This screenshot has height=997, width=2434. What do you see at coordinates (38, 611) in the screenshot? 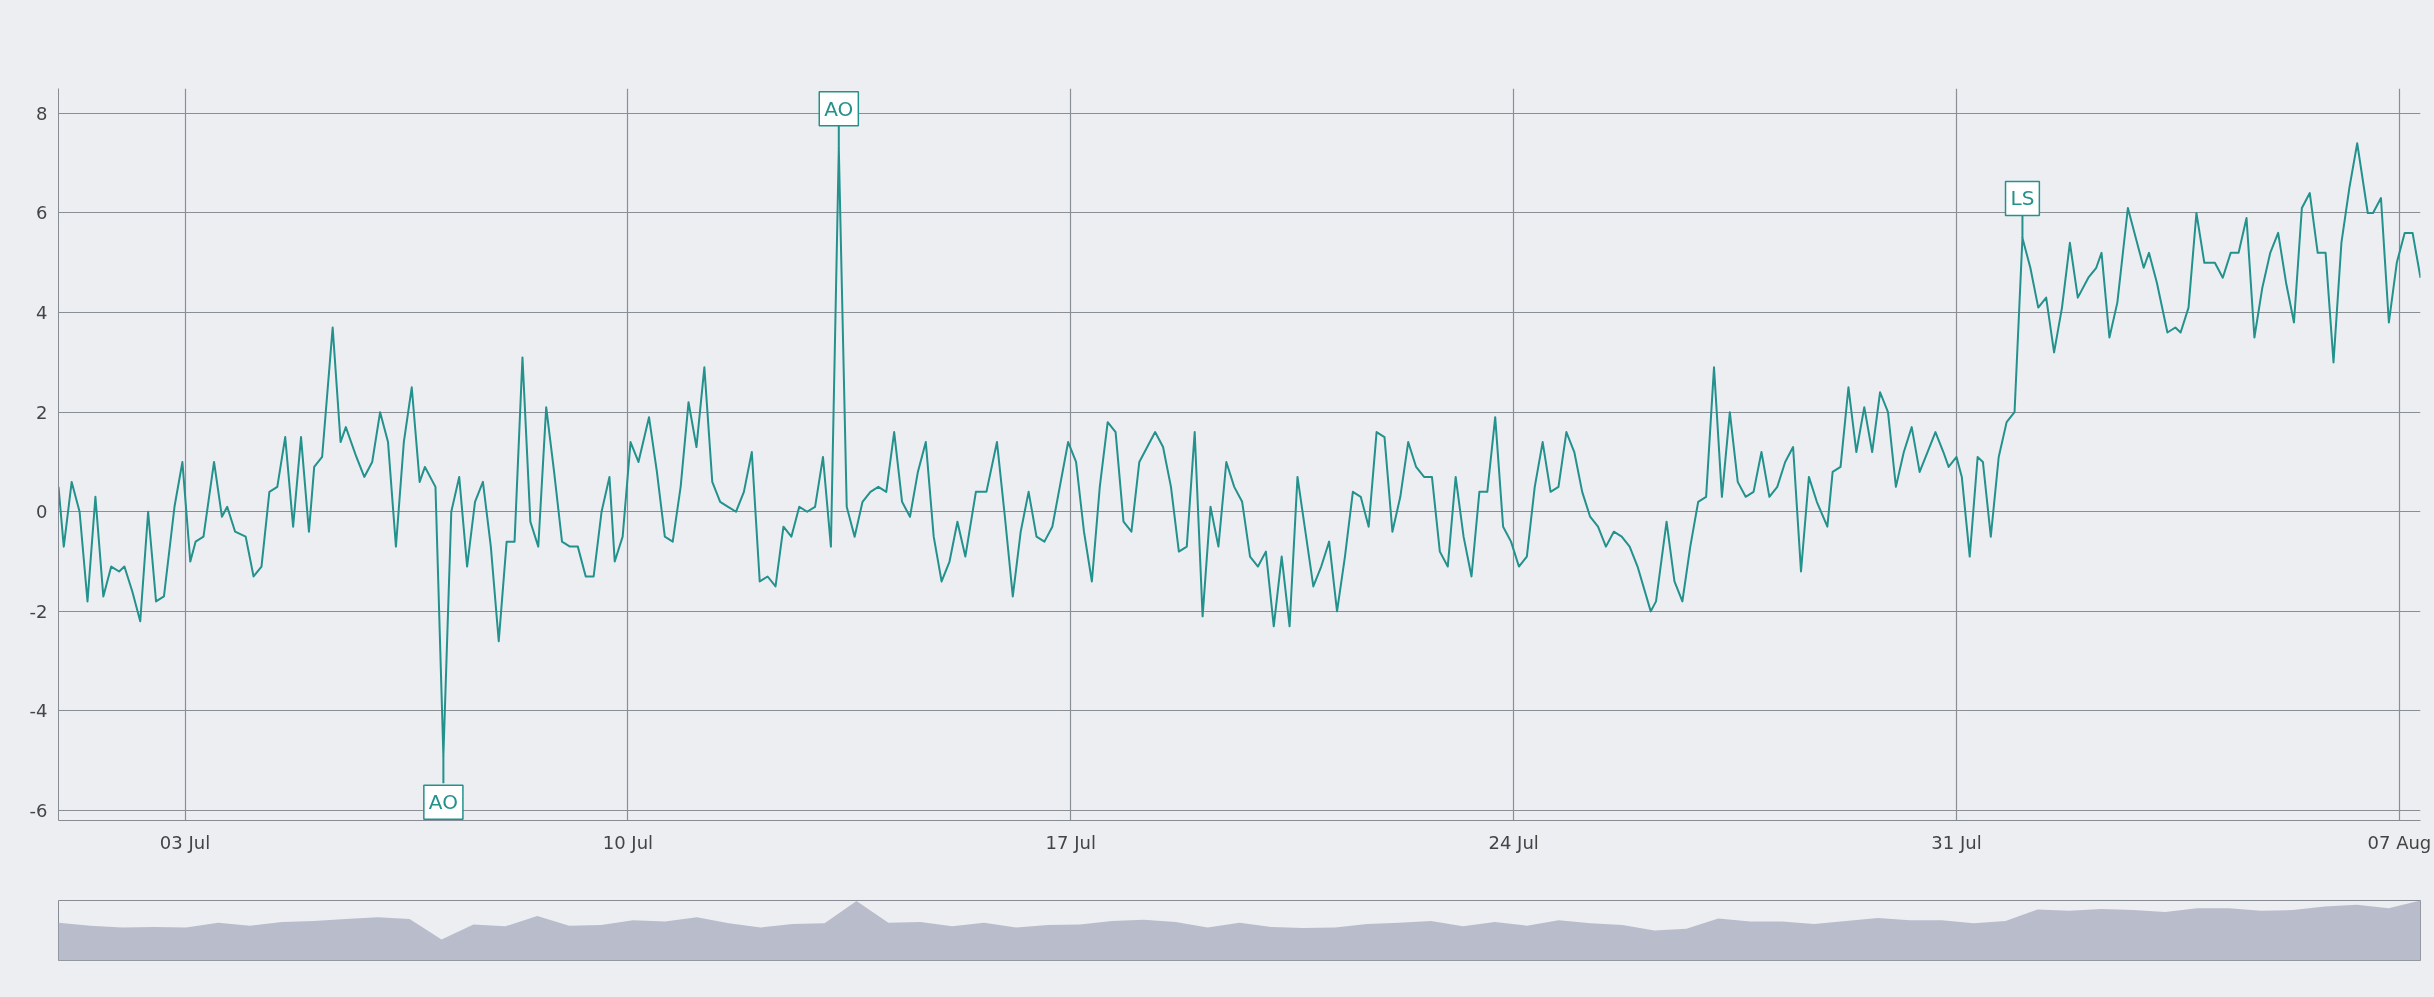
I see `y-tick-label: -2` at bounding box center [38, 611].